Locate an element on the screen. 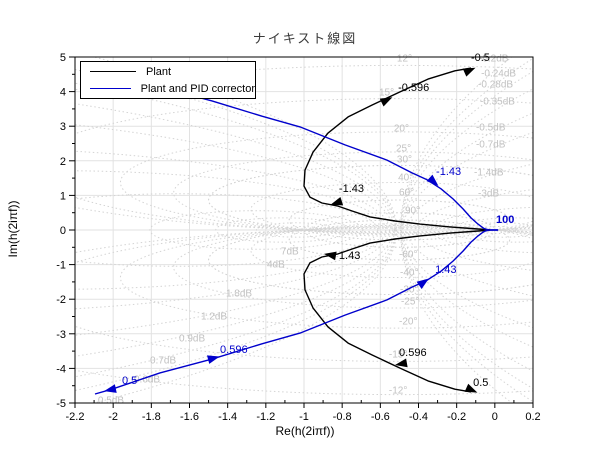 The image size is (610, 460). x-tick-label: -1.6 is located at coordinates (189, 417).